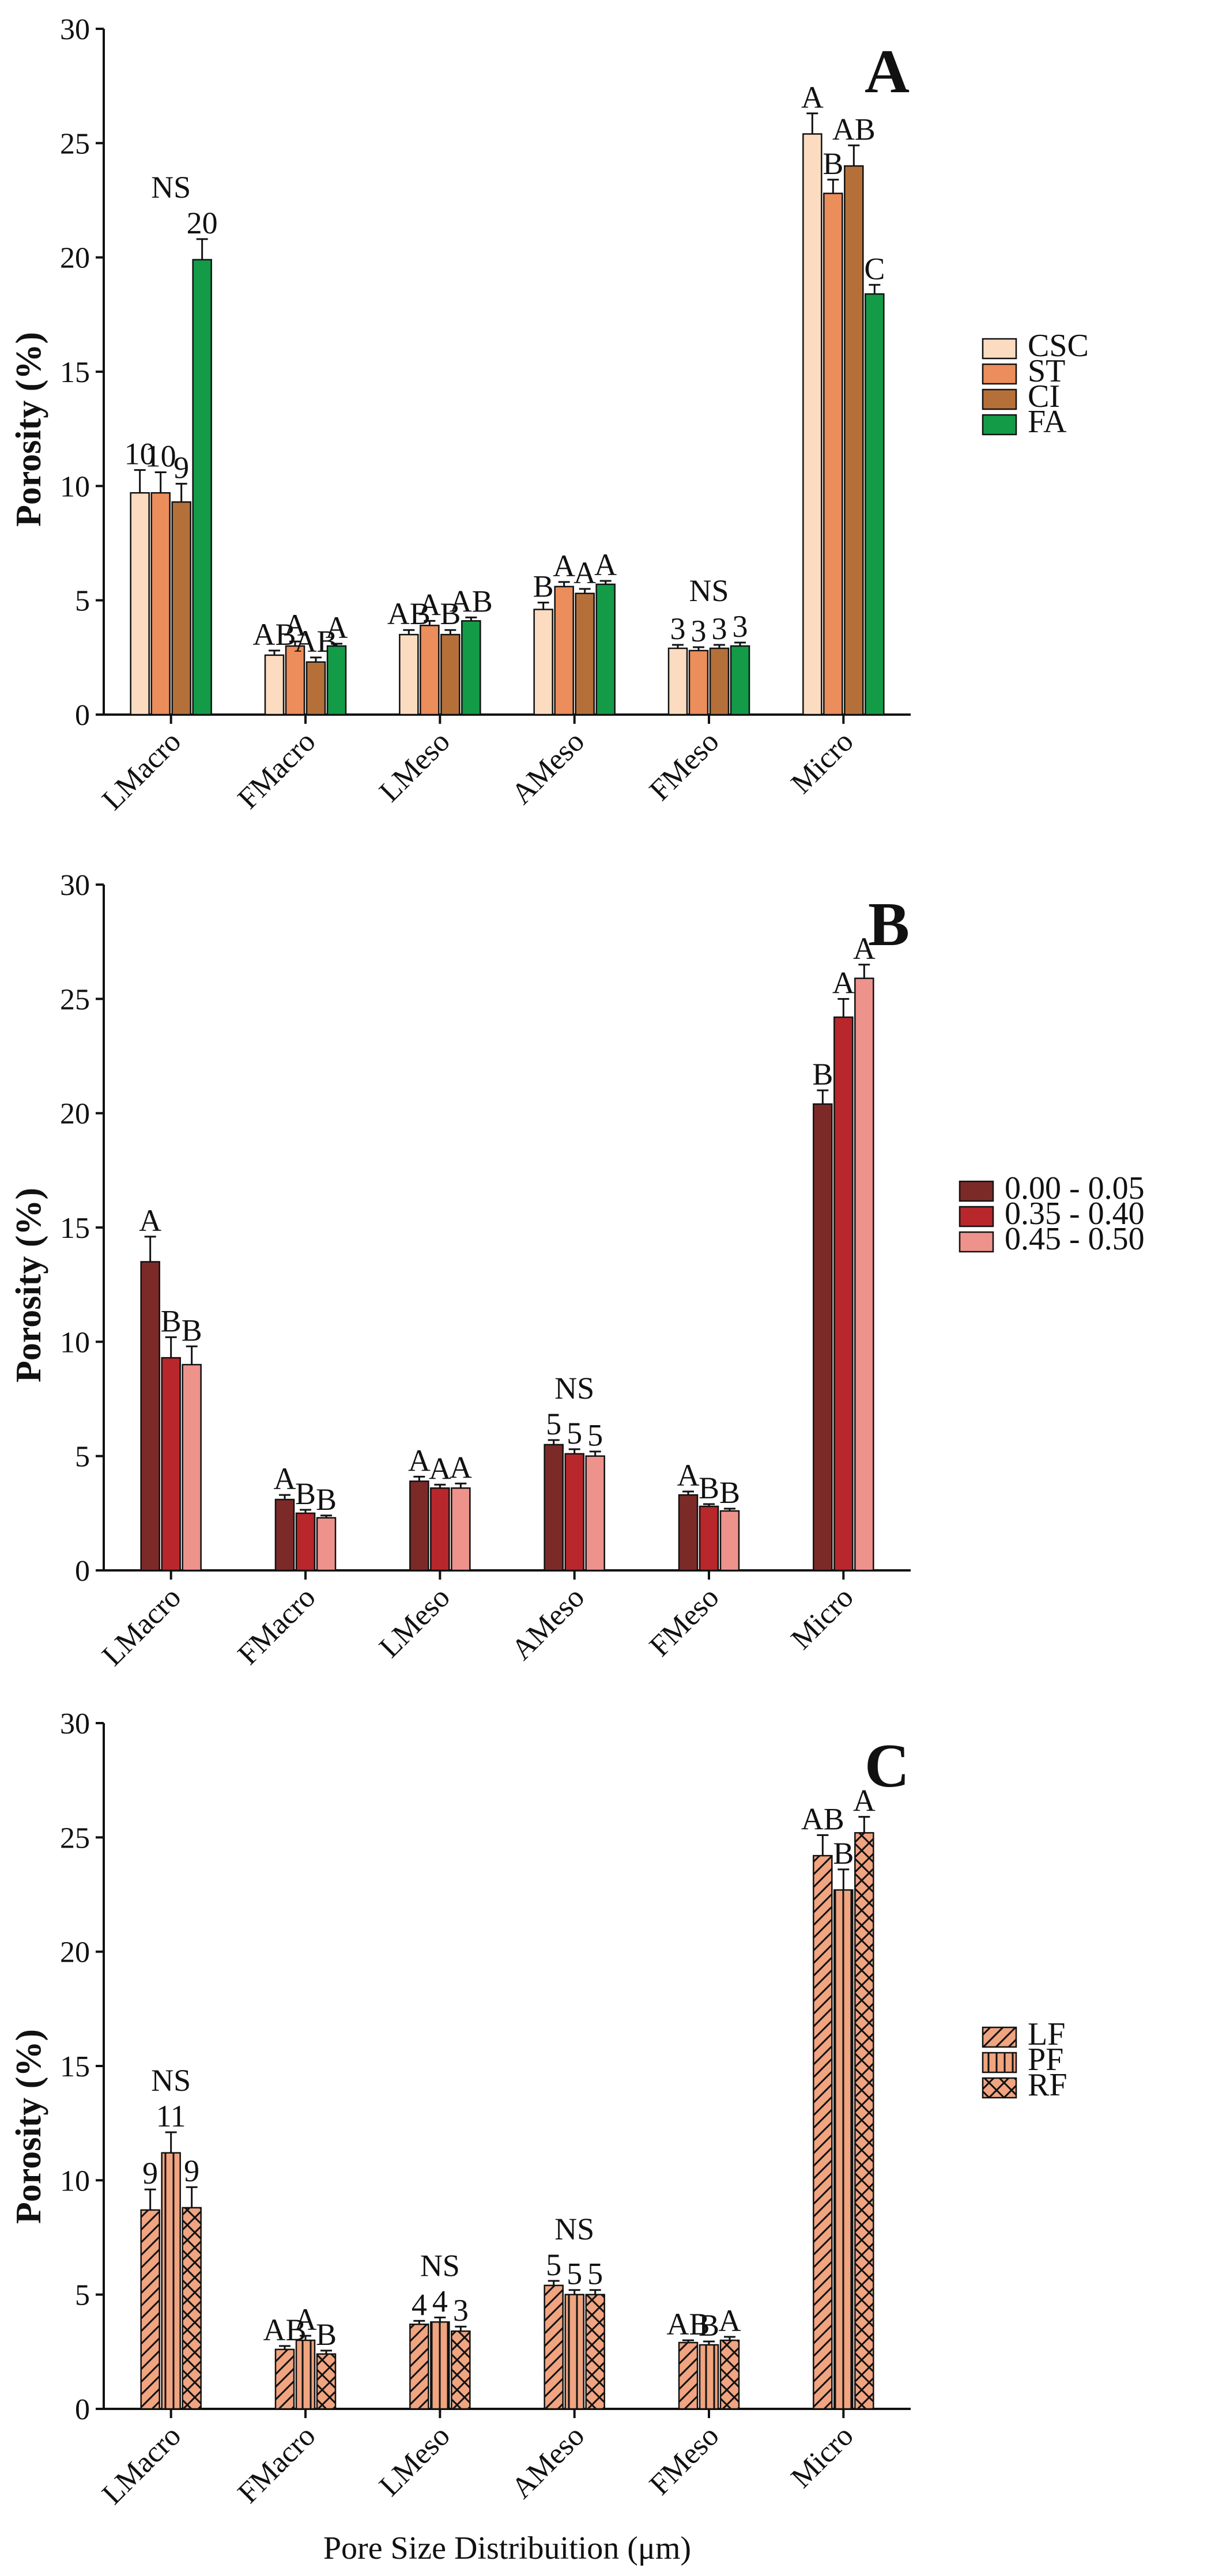  Describe the element at coordinates (875, 504) in the screenshot. I see `bar-micro-fa` at that location.